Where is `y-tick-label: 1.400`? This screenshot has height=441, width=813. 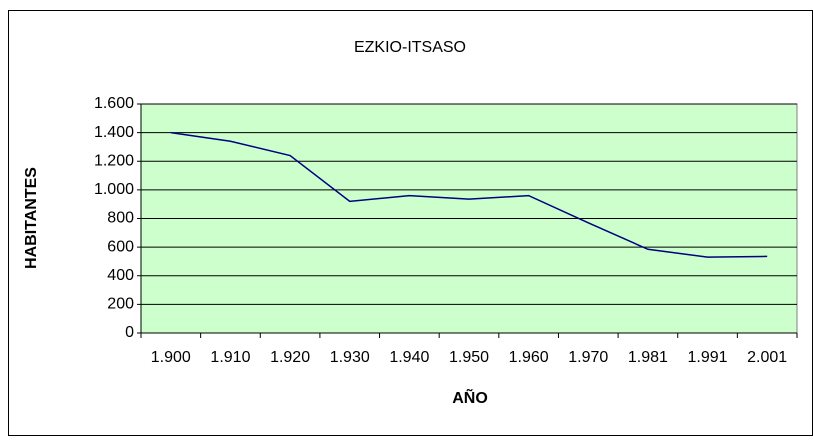
y-tick-label: 1.400 is located at coordinates (114, 132).